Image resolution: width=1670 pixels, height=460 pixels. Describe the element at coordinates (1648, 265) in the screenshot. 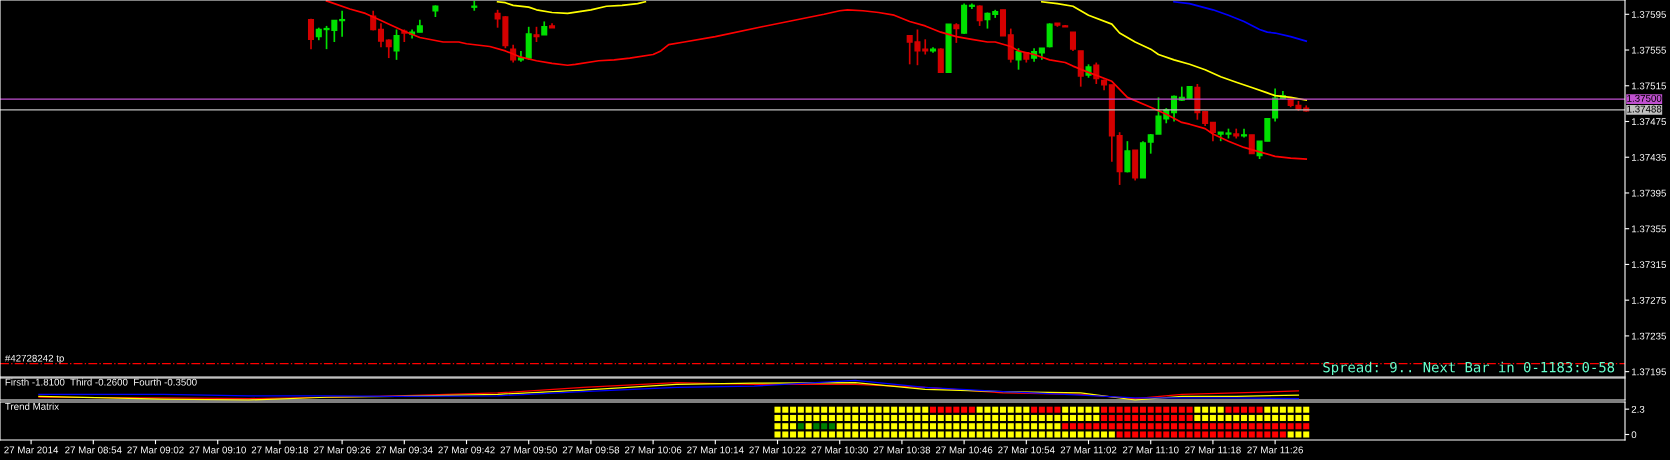

I see `y-tick-label: 1.37315` at that location.